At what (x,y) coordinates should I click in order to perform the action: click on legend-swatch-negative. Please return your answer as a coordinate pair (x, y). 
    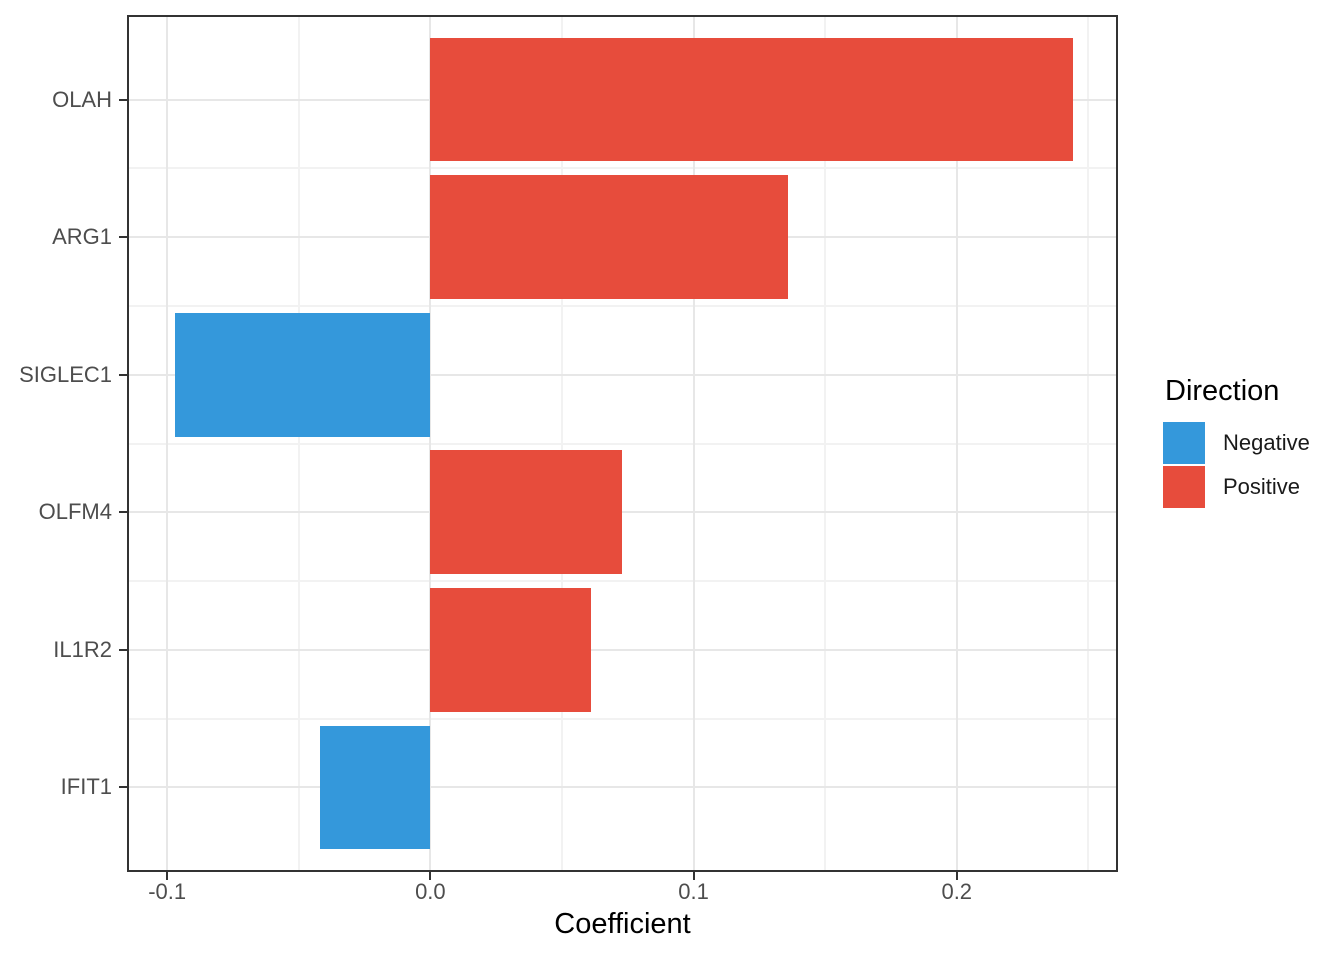
    Looking at the image, I should click on (1184, 442).